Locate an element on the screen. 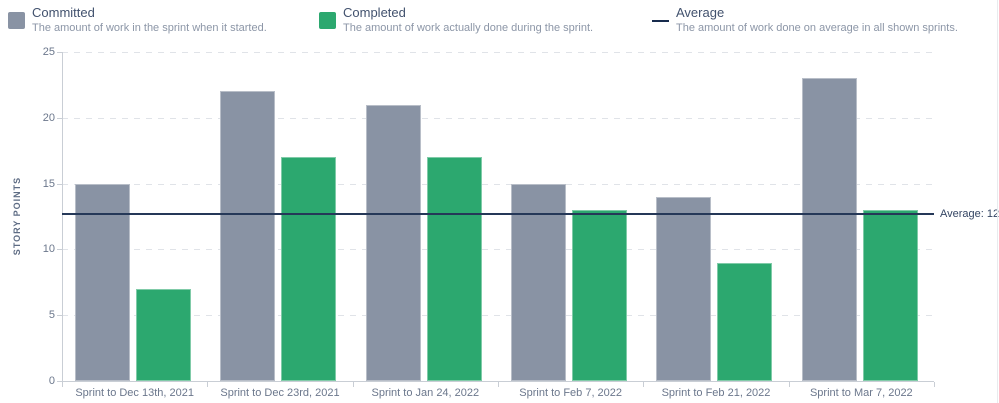 This screenshot has height=403, width=999. y-tick-label-15: 15 is located at coordinates (48, 183).